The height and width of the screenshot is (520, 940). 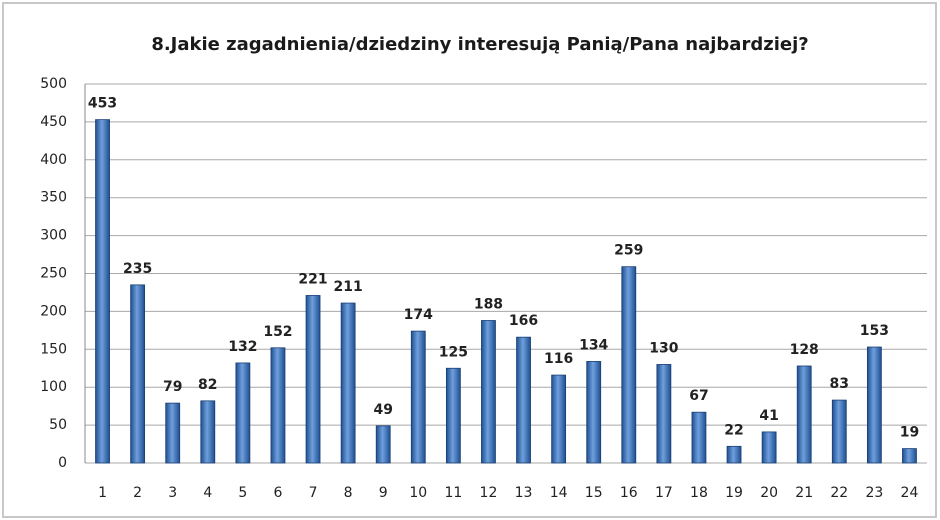 What do you see at coordinates (172, 493) in the screenshot?
I see `x-tick-label: 3` at bounding box center [172, 493].